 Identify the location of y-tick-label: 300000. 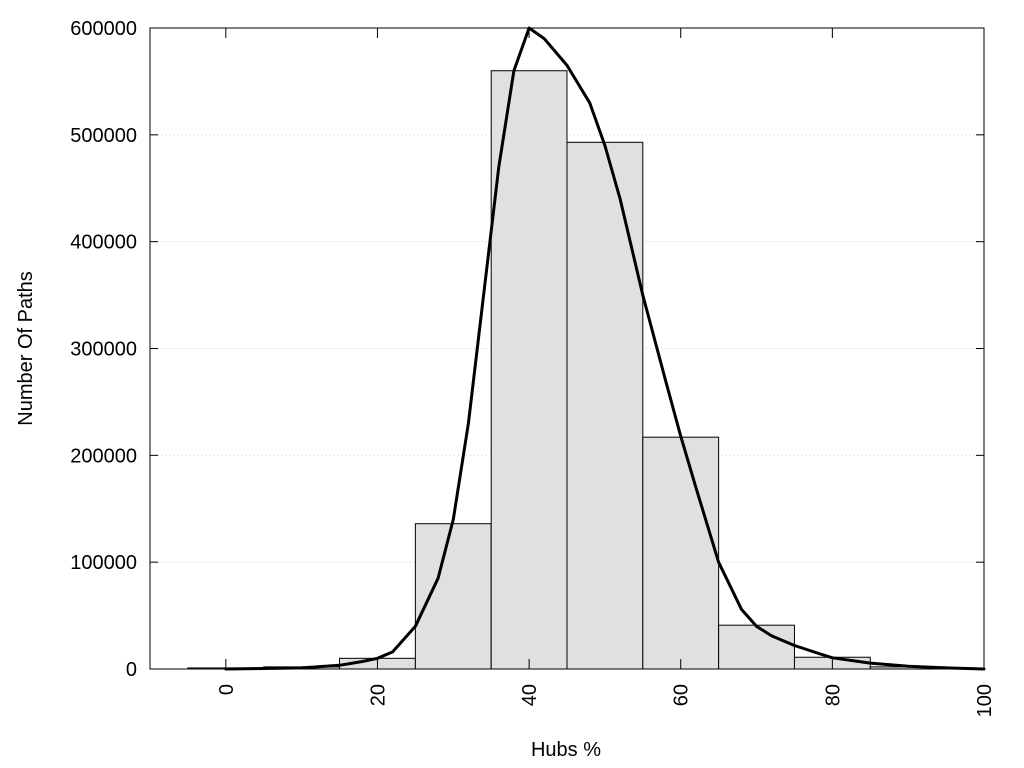
(103, 350).